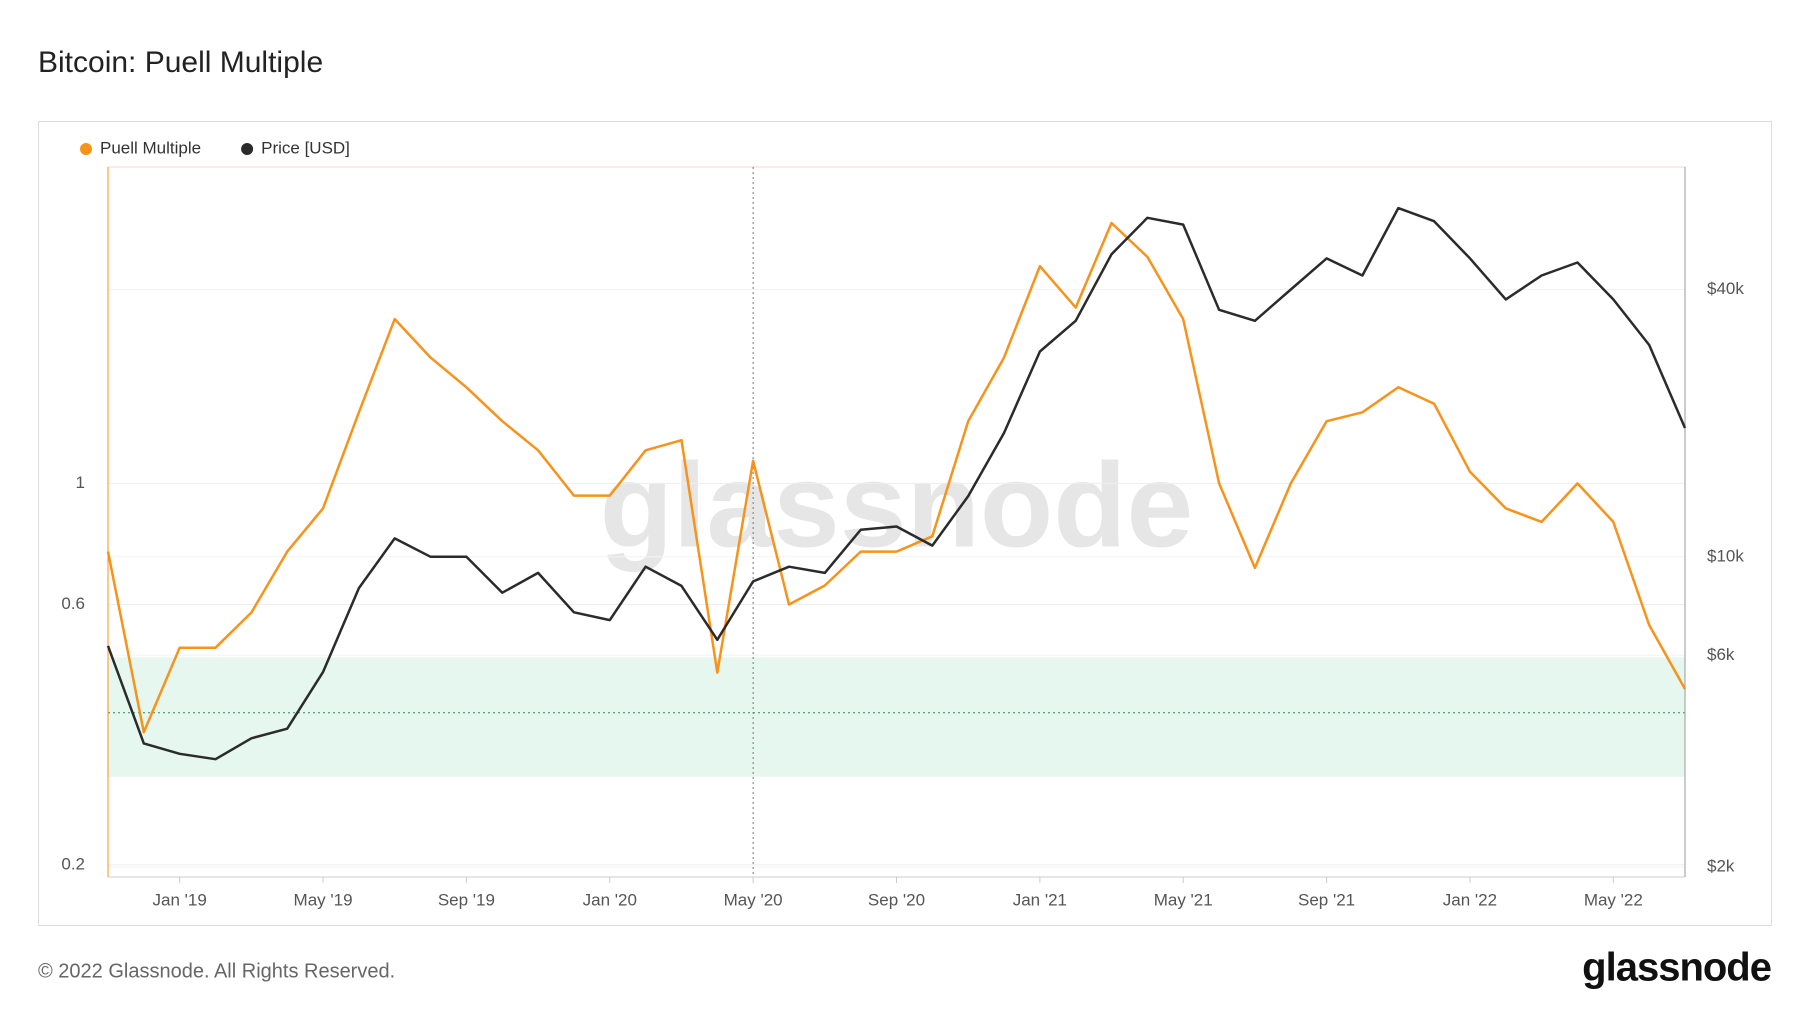  What do you see at coordinates (1725, 288) in the screenshot?
I see `y2-tick-label: $40k` at bounding box center [1725, 288].